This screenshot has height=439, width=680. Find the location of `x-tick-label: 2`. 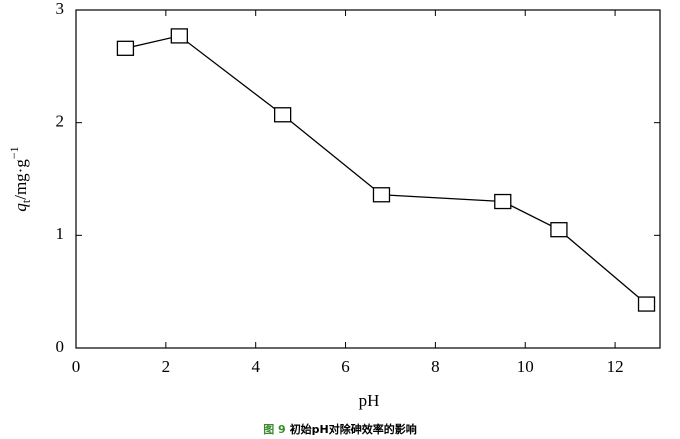

x-tick-label: 2 is located at coordinates (166, 366).